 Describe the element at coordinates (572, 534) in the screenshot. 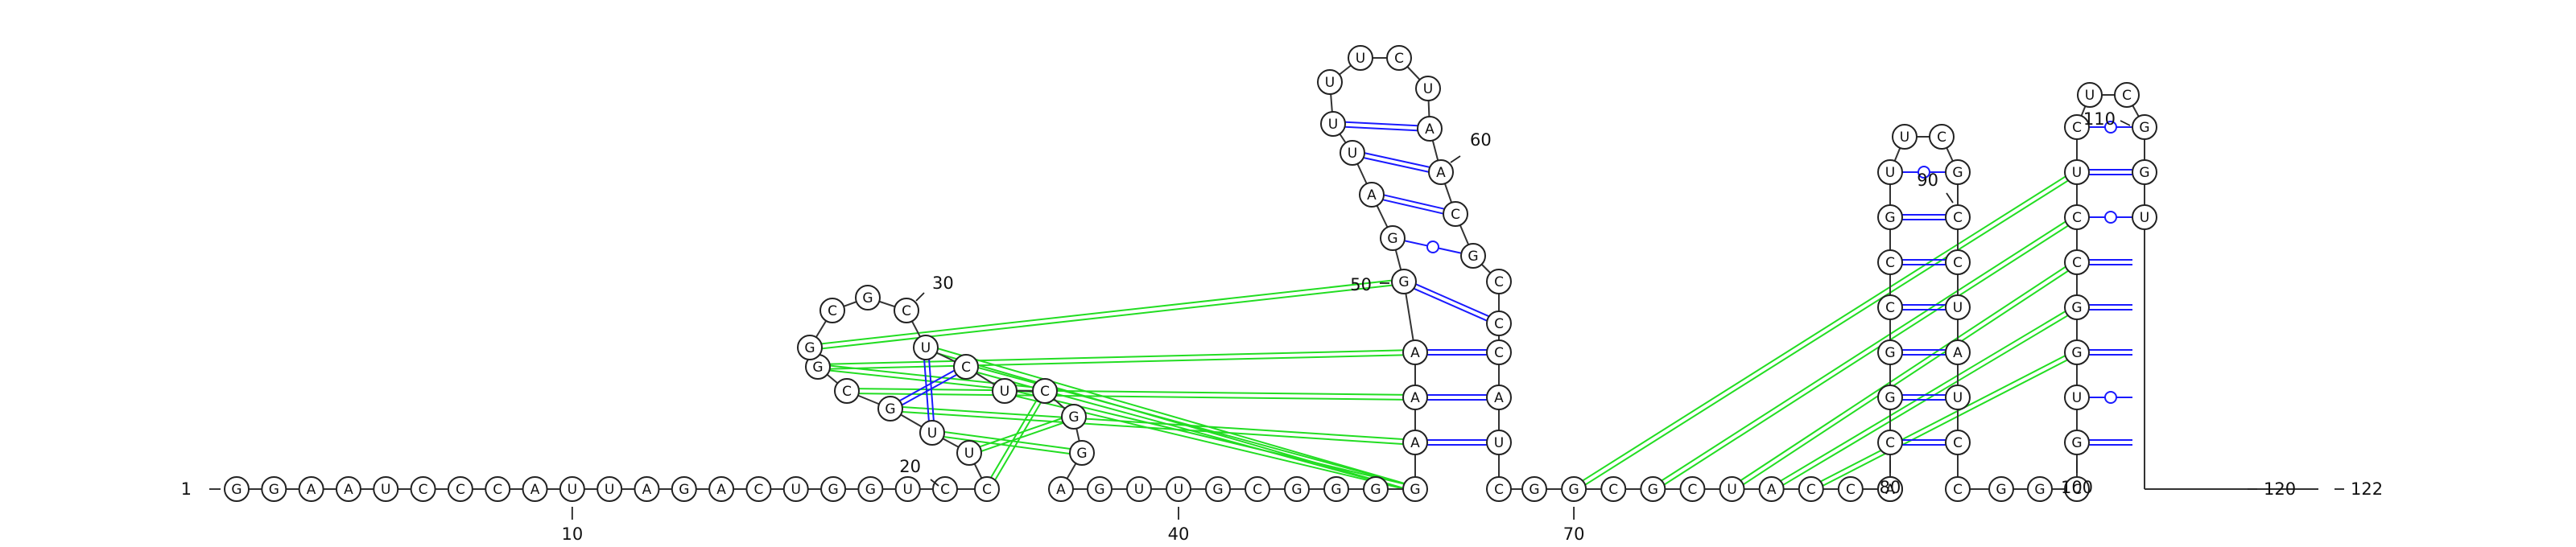

I see `index-label: 10` at that location.